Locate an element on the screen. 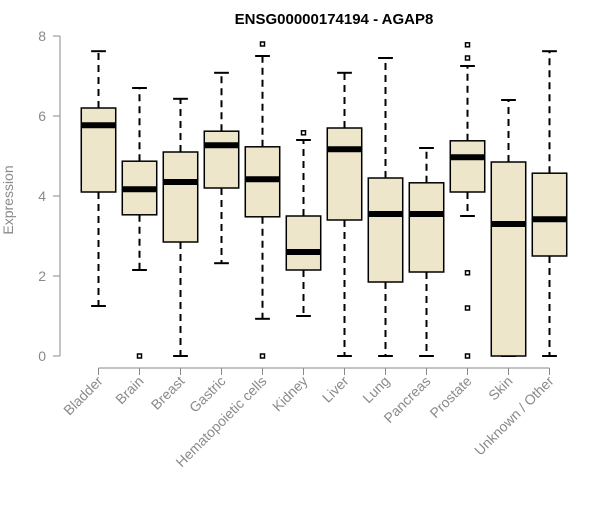  y-tick-label: 6 is located at coordinates (42, 116).